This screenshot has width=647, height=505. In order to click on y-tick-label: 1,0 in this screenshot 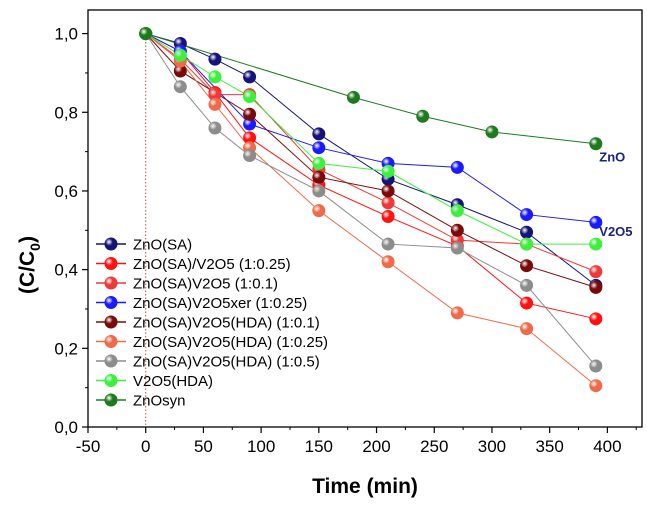, I will do `click(66, 34)`.